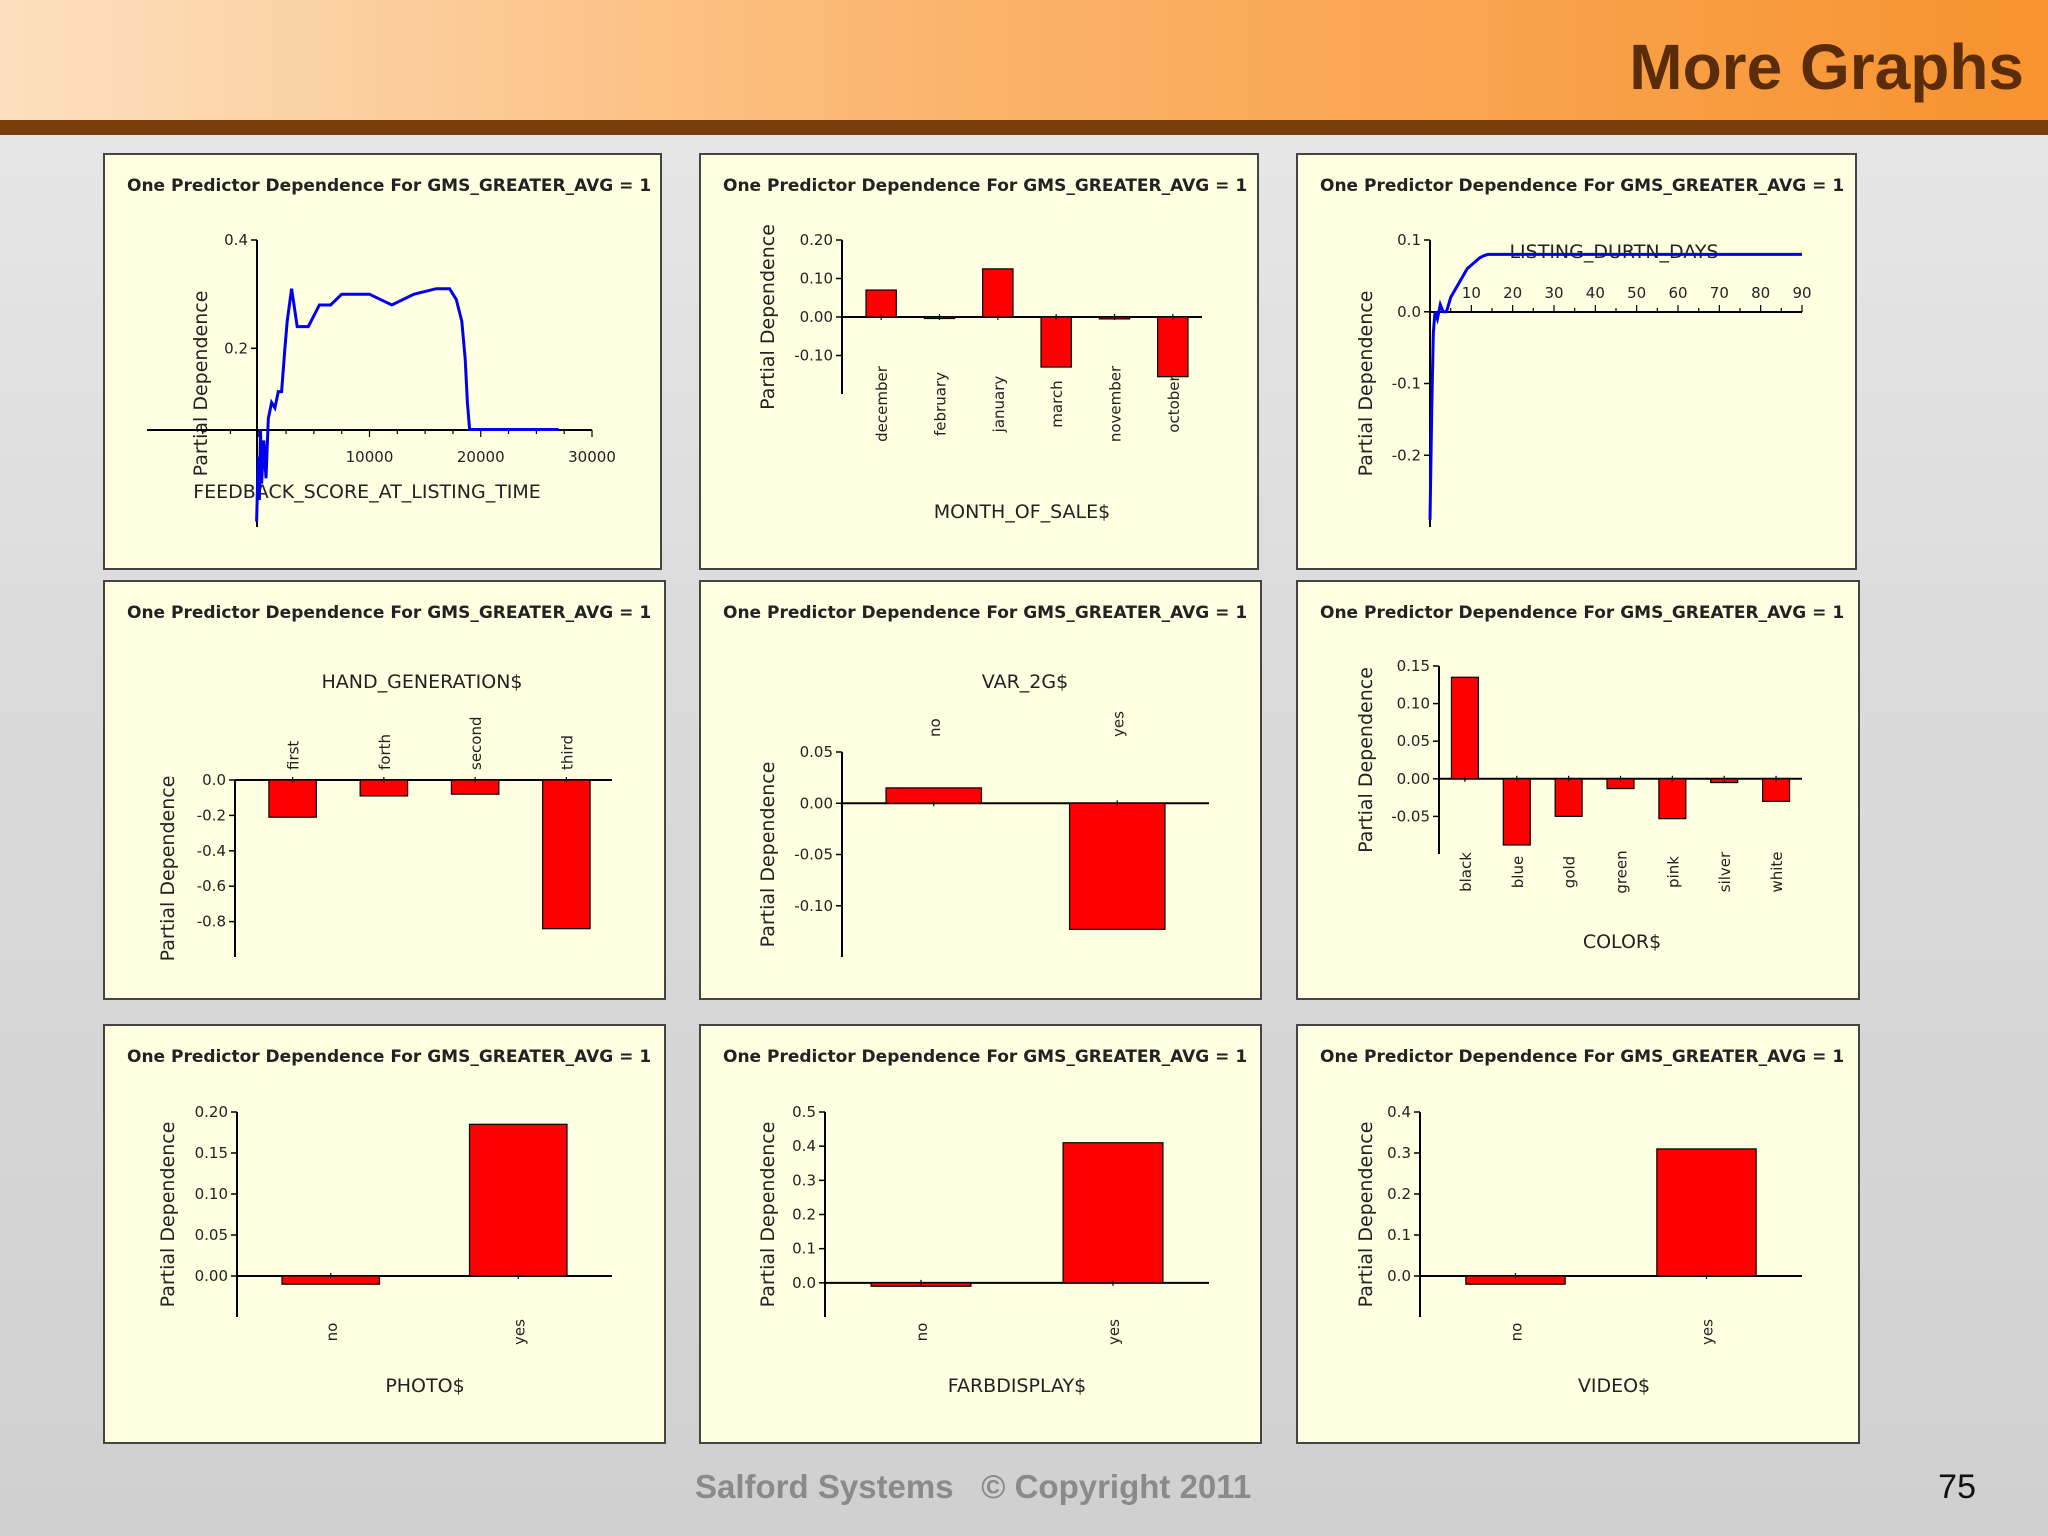 The width and height of the screenshot is (2048, 1536). What do you see at coordinates (1406, 384) in the screenshot?
I see `y-tick-label: -0.1` at bounding box center [1406, 384].